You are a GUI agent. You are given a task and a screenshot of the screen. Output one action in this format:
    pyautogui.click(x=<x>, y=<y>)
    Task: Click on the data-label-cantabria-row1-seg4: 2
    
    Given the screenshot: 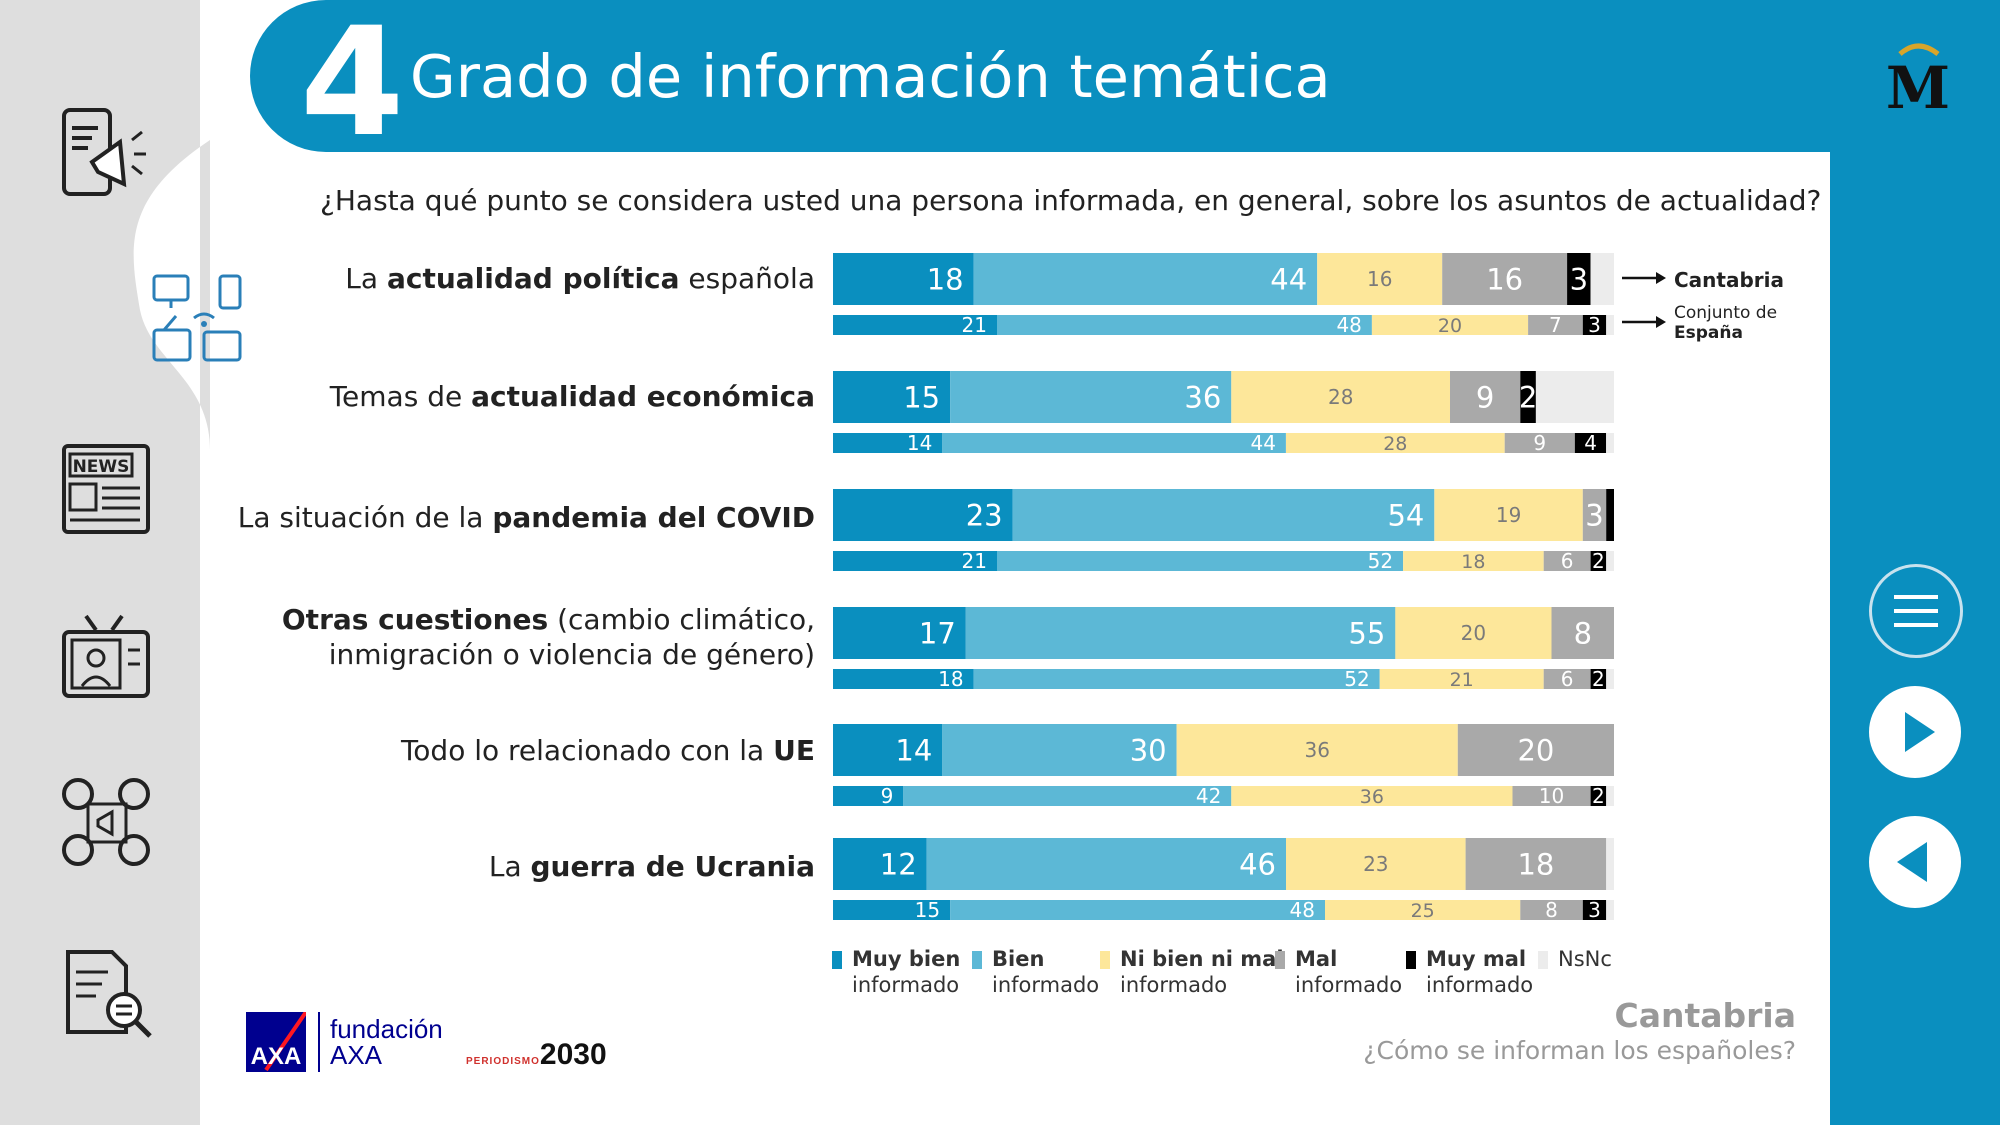 What is the action you would take?
    pyautogui.click(x=1528, y=397)
    